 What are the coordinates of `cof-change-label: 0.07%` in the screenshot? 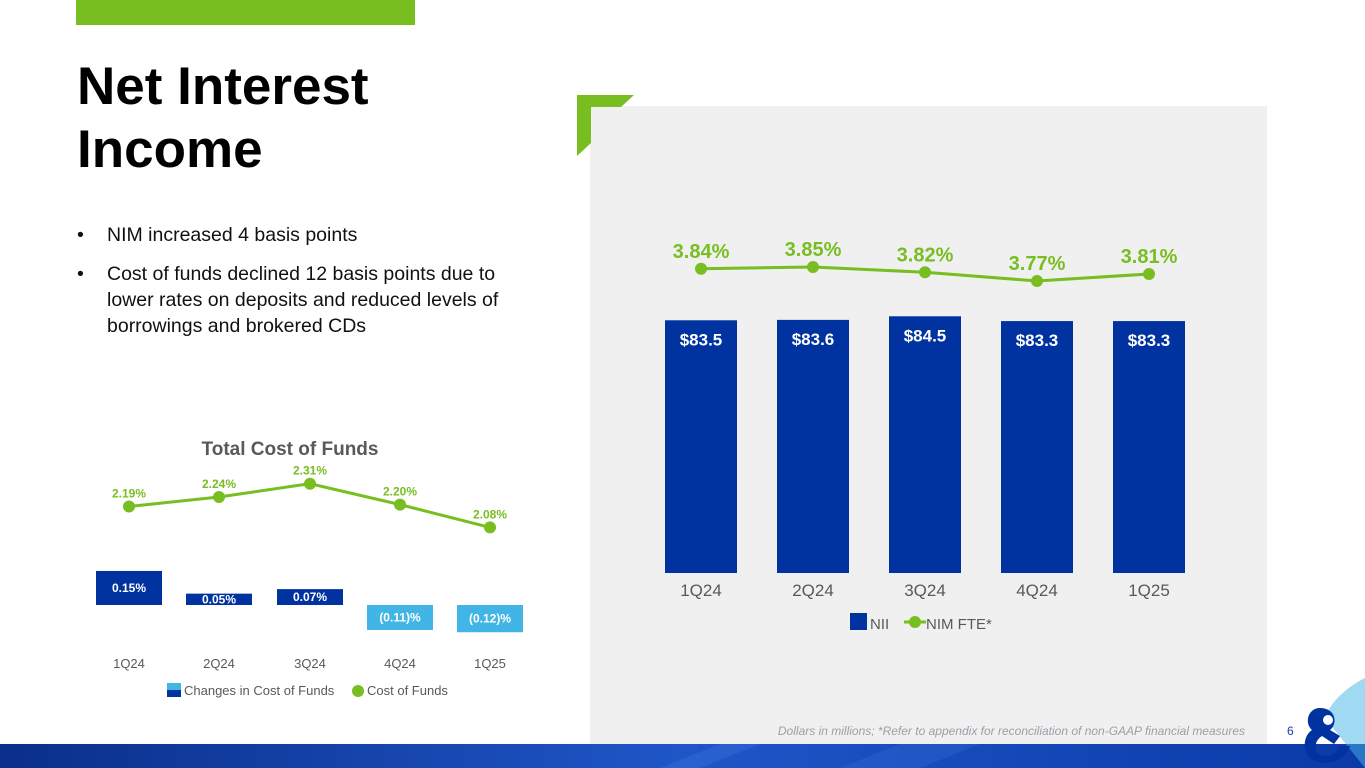 It's located at (310, 597).